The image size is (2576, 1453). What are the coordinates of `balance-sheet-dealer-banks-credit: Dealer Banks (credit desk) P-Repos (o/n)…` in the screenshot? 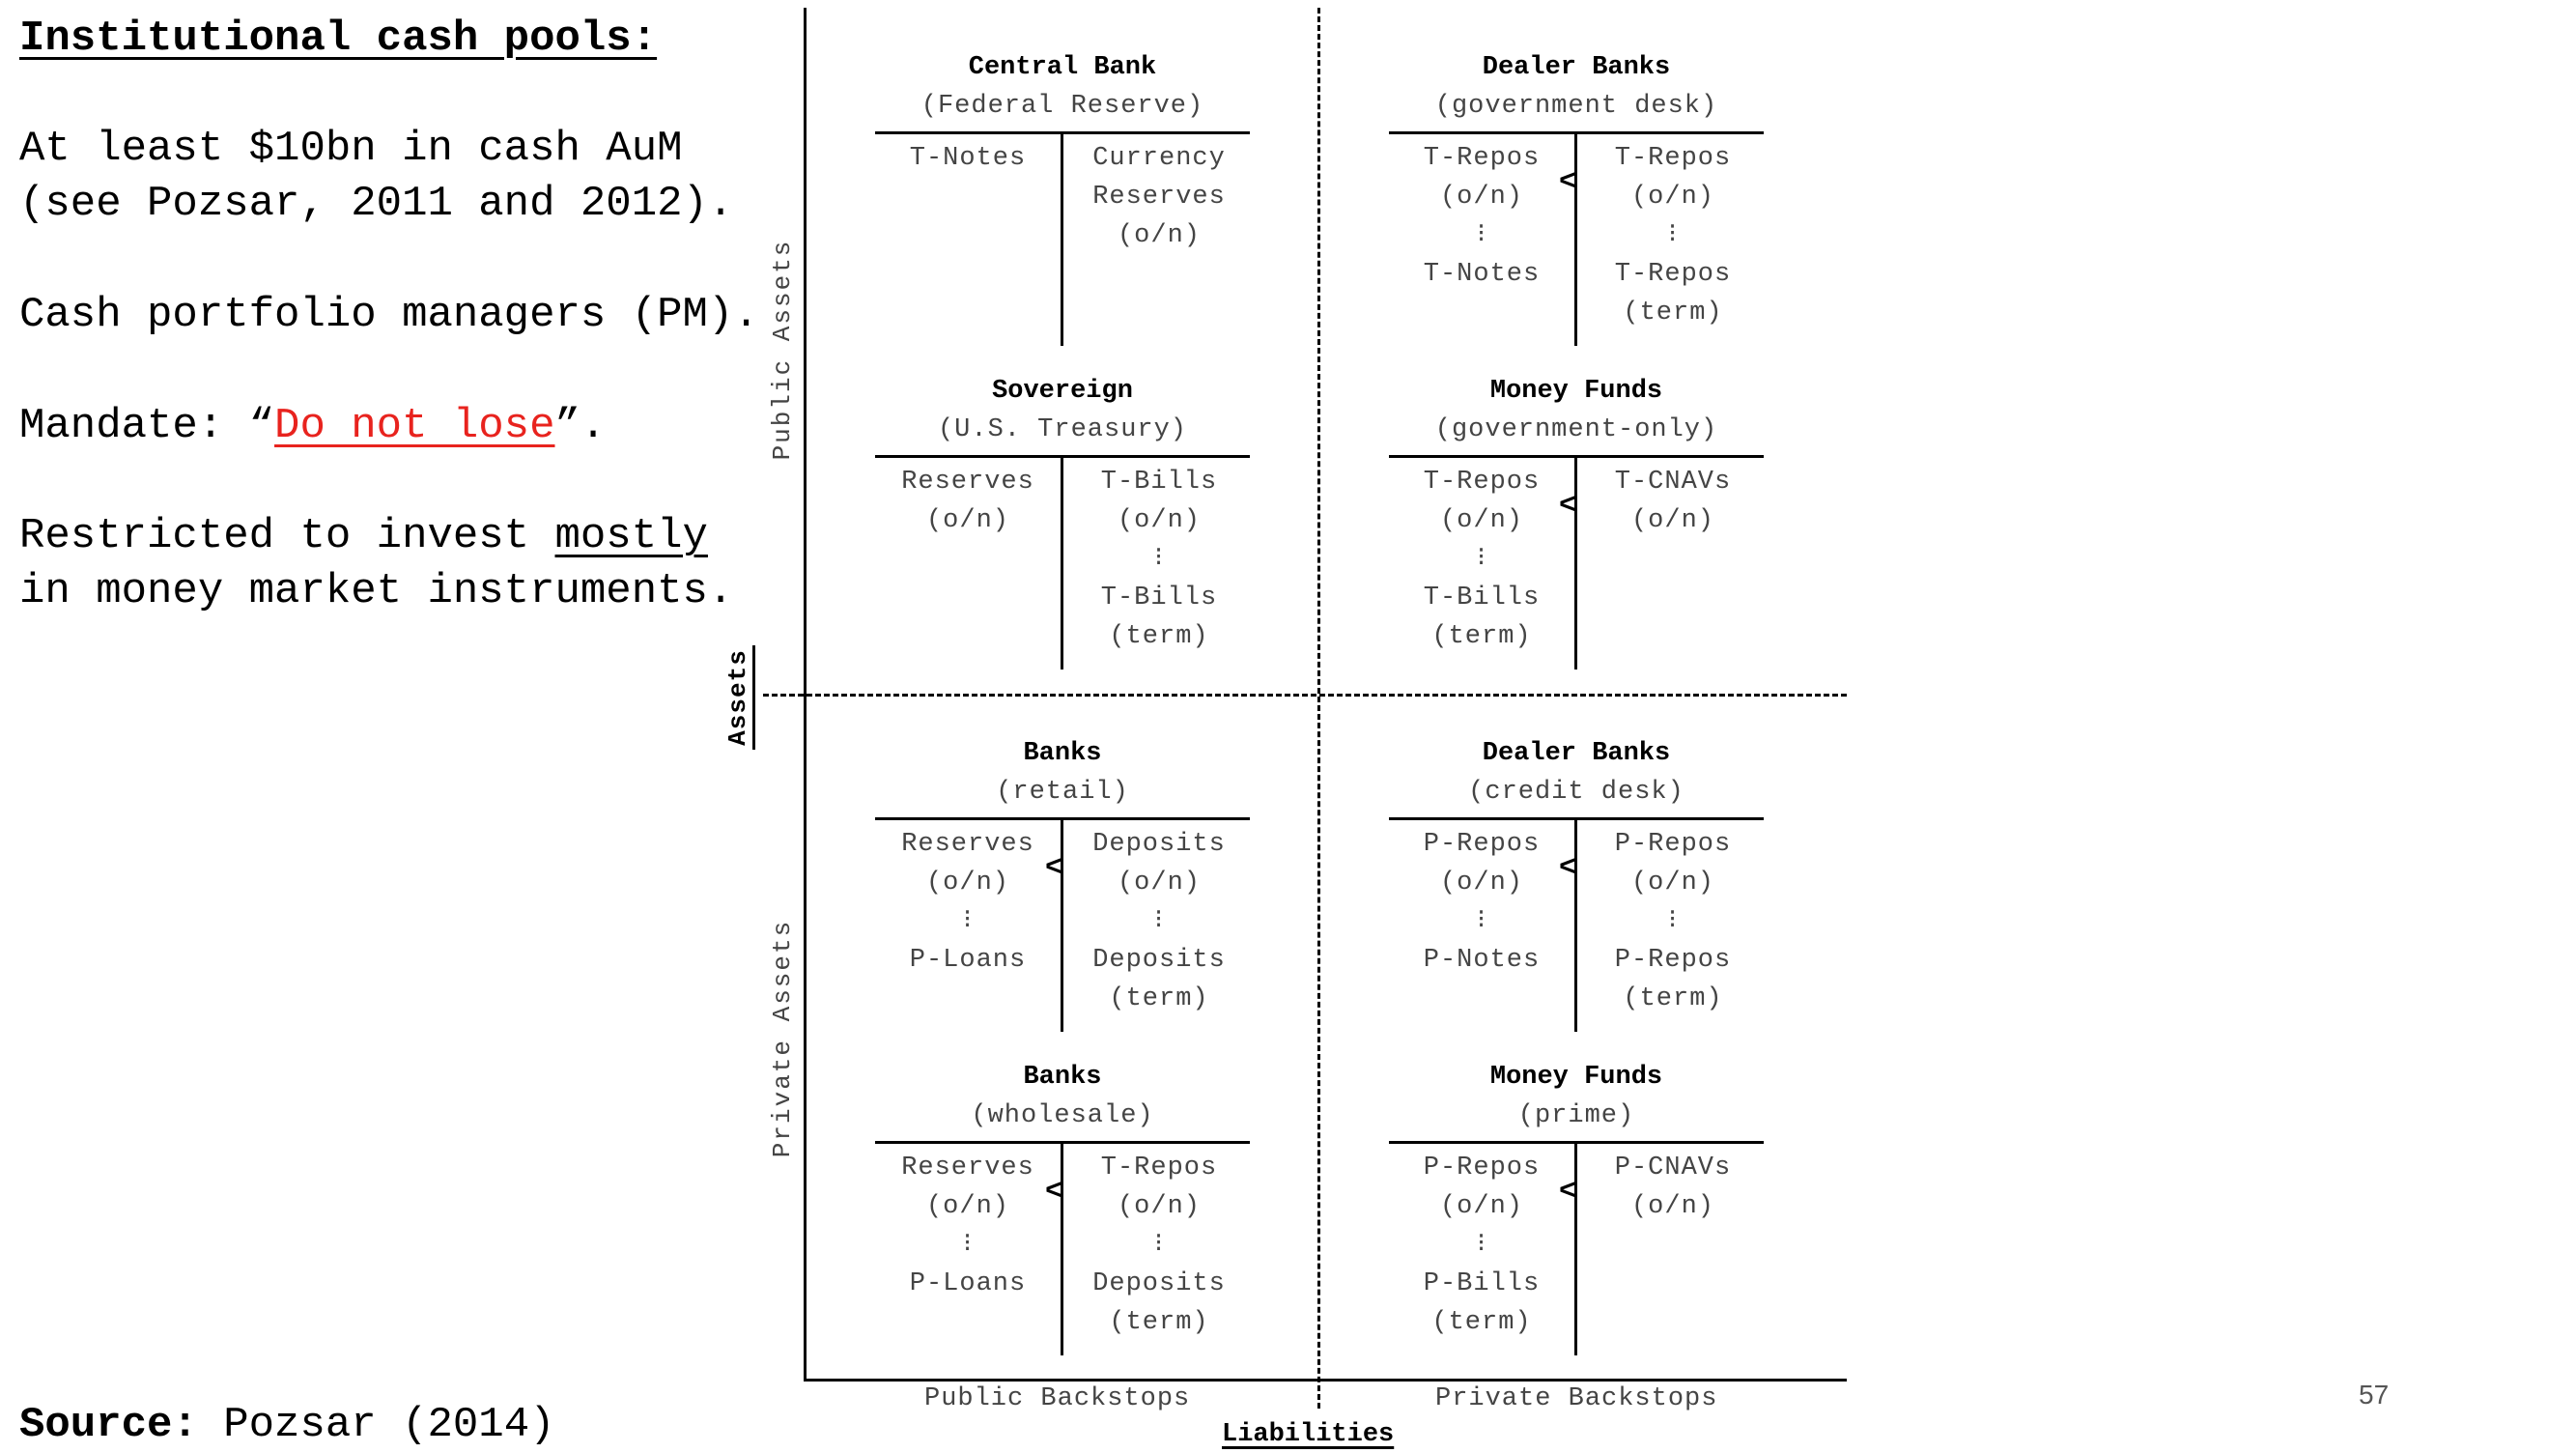 It's located at (1582, 883).